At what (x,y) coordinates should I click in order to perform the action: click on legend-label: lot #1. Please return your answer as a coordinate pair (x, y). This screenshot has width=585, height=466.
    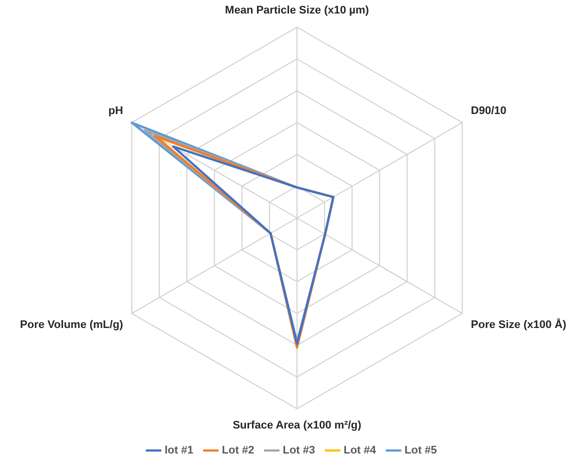
    Looking at the image, I should click on (179, 450).